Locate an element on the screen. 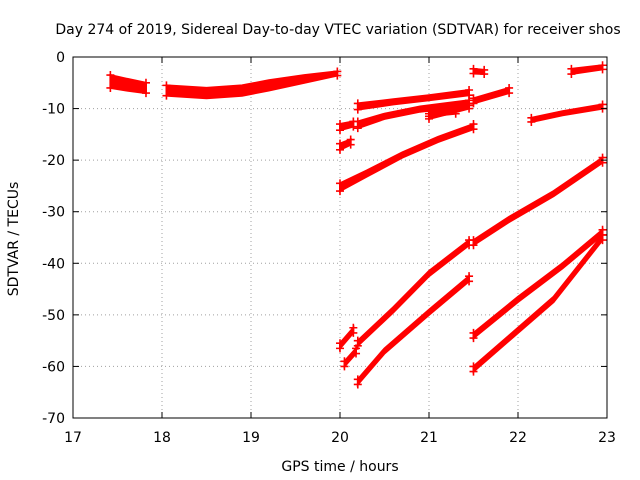  series-arc12 is located at coordinates (567, 113).